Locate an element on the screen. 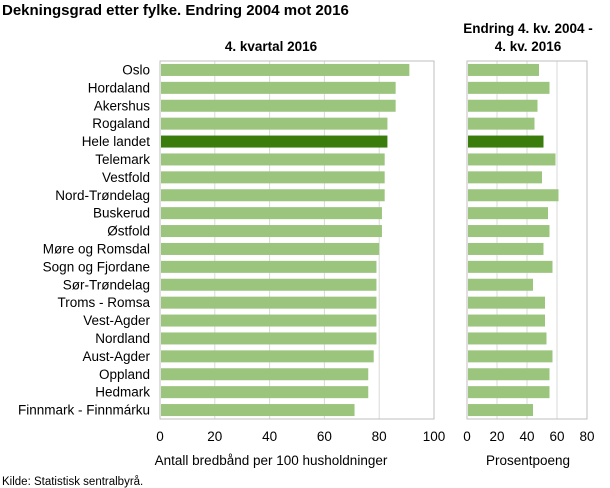  category-label: Sogn og Fjordane is located at coordinates (96, 266).